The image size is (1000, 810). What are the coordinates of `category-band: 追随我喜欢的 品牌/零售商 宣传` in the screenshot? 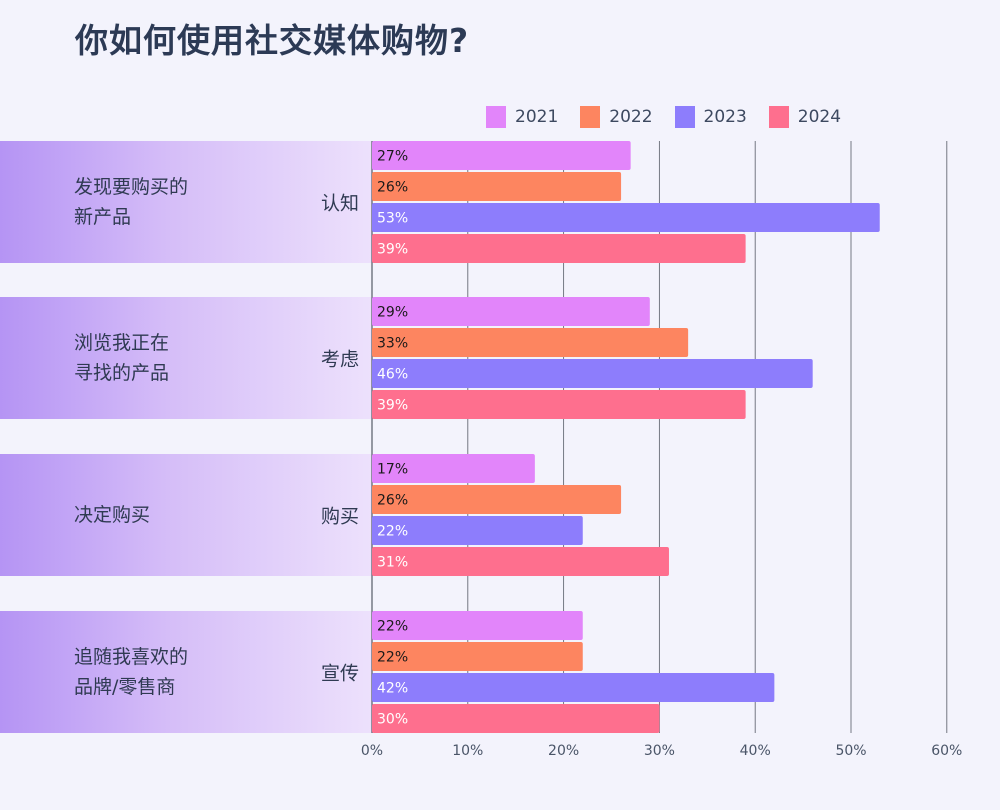 It's located at (186, 672).